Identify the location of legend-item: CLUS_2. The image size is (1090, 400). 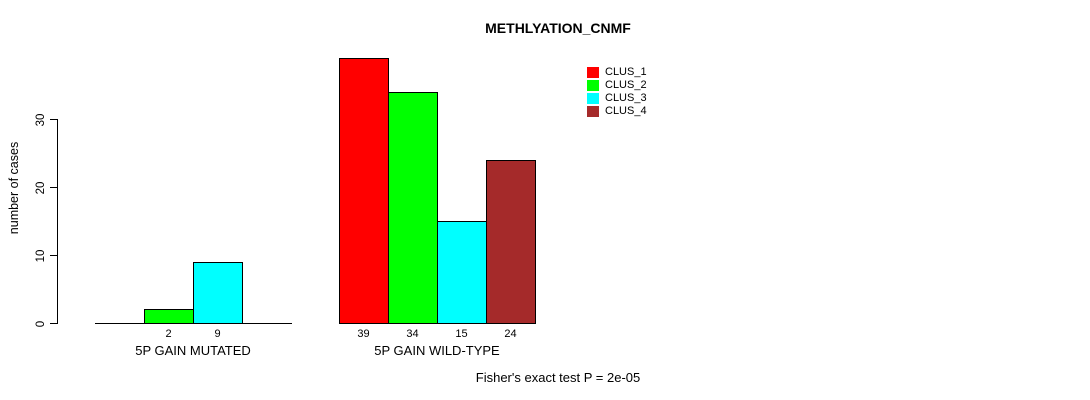
(617, 85).